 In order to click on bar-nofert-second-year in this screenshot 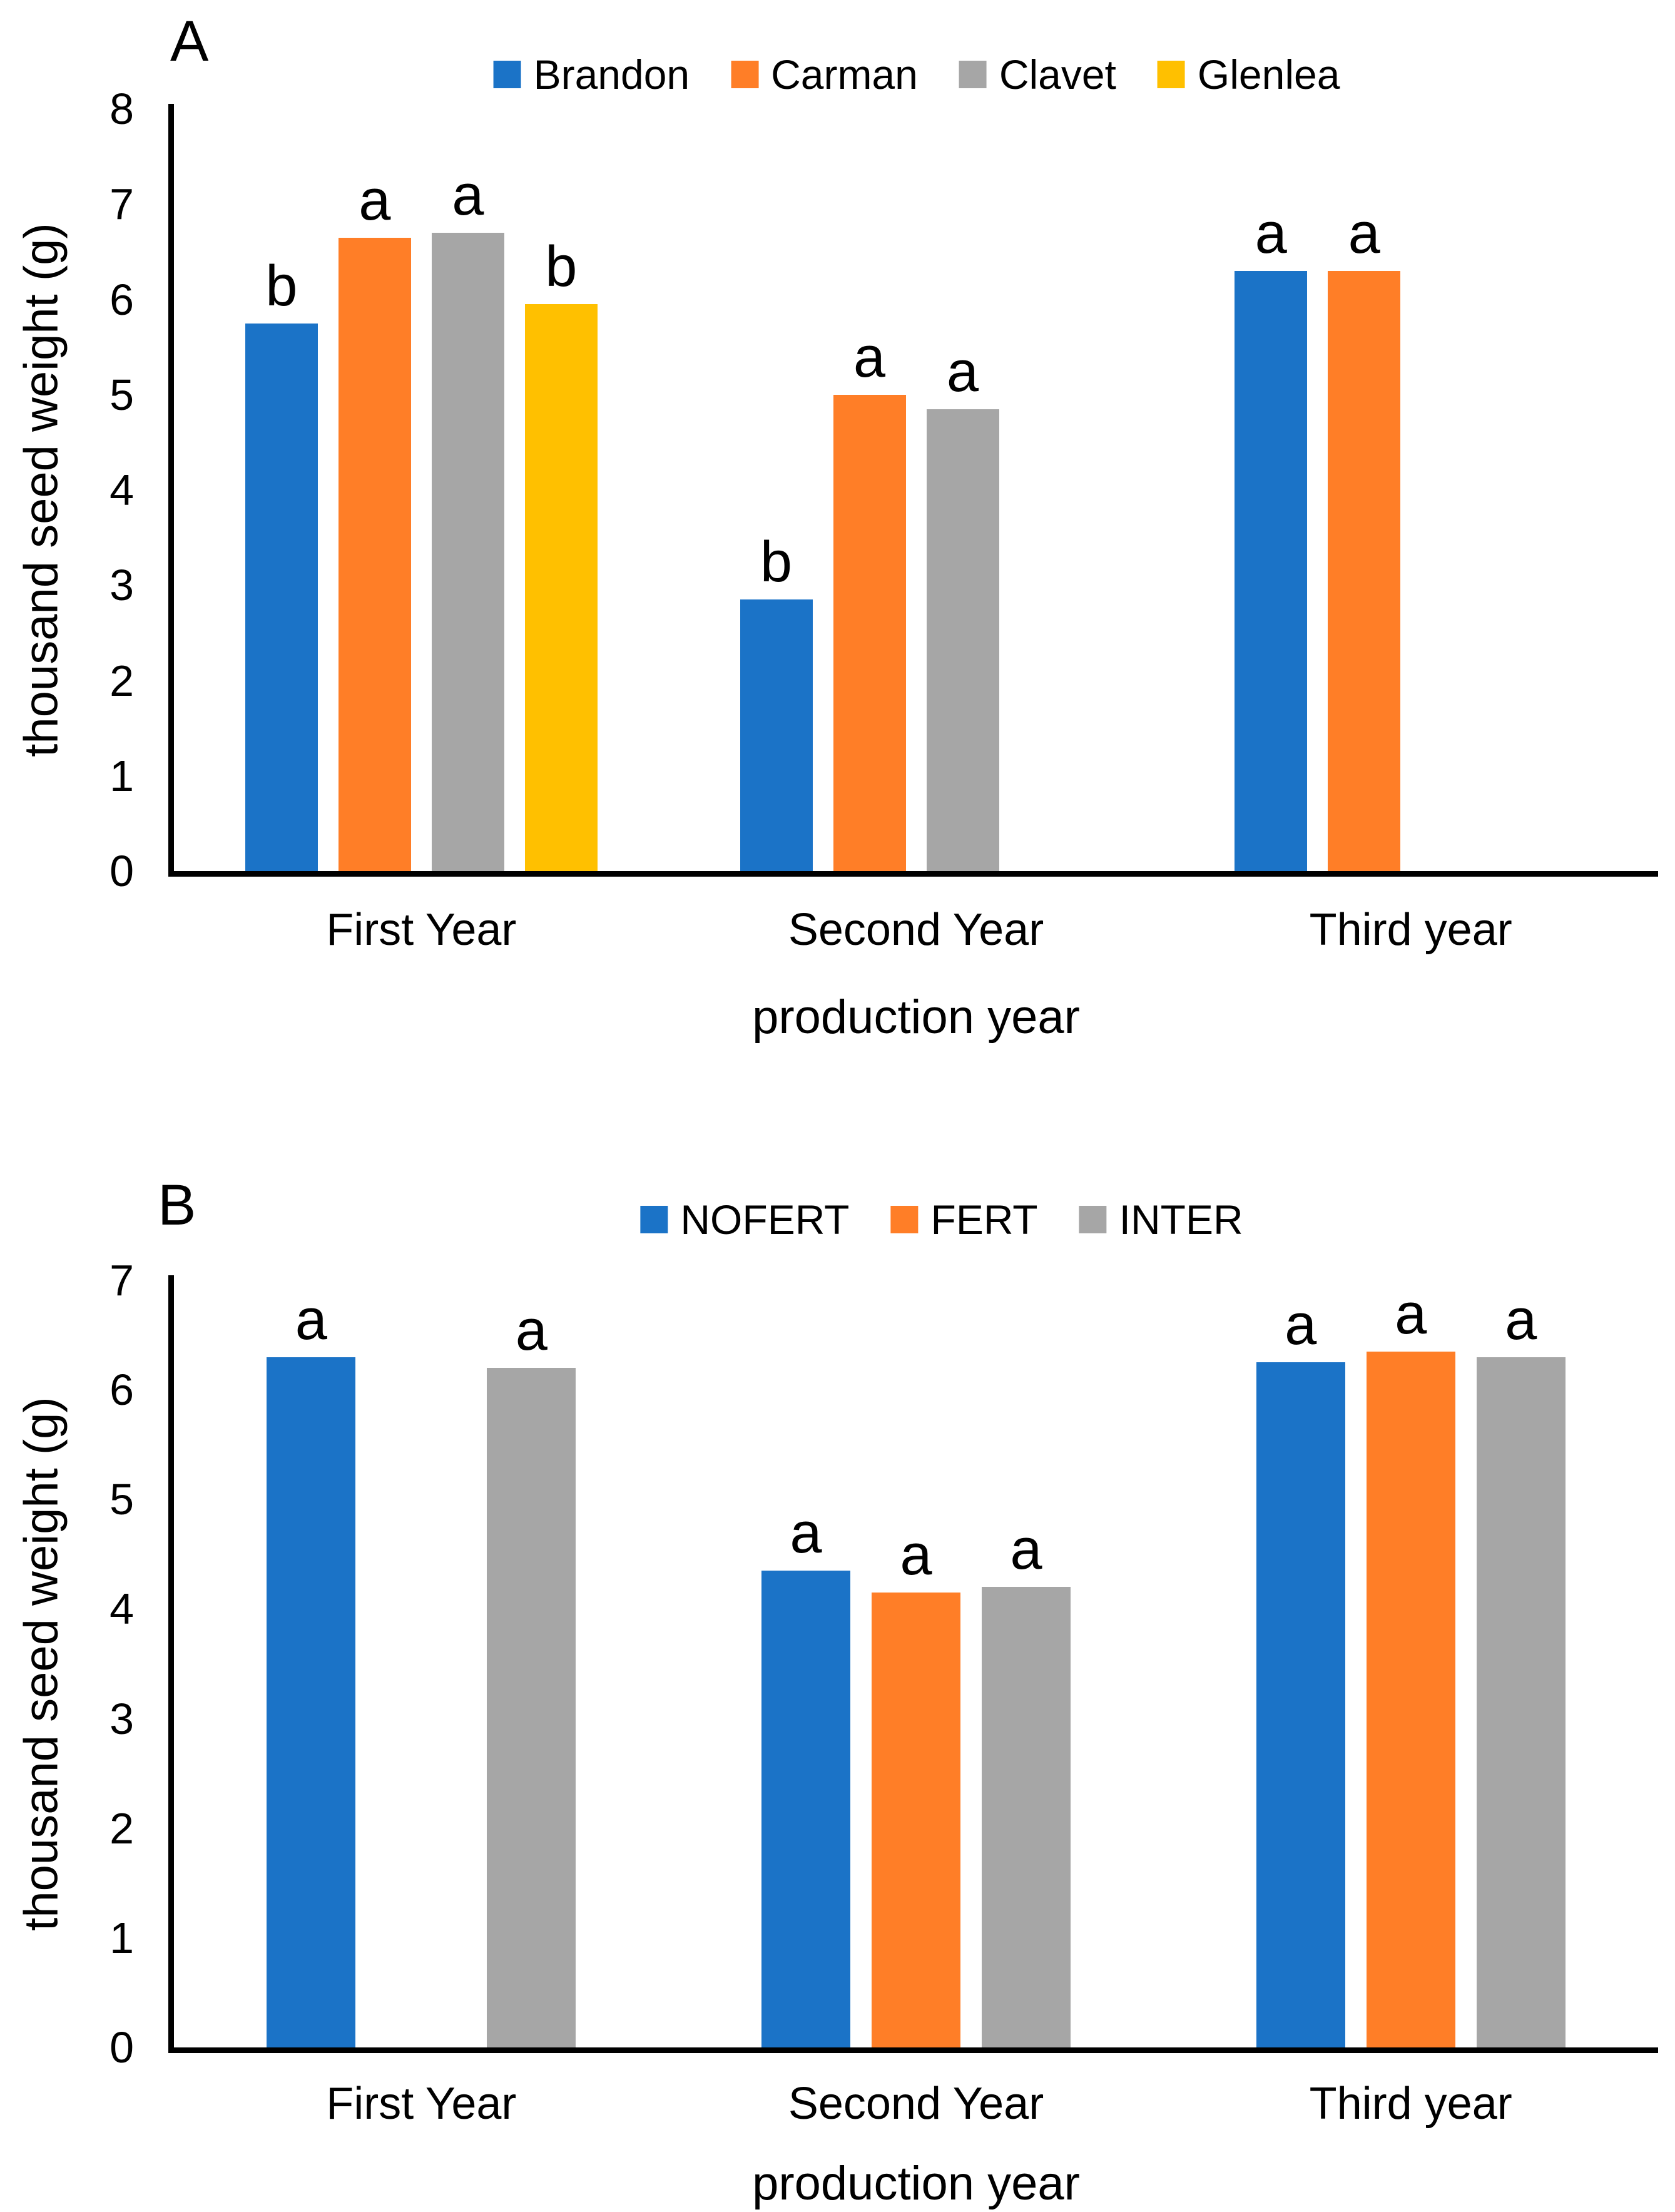, I will do `click(805, 1809)`.